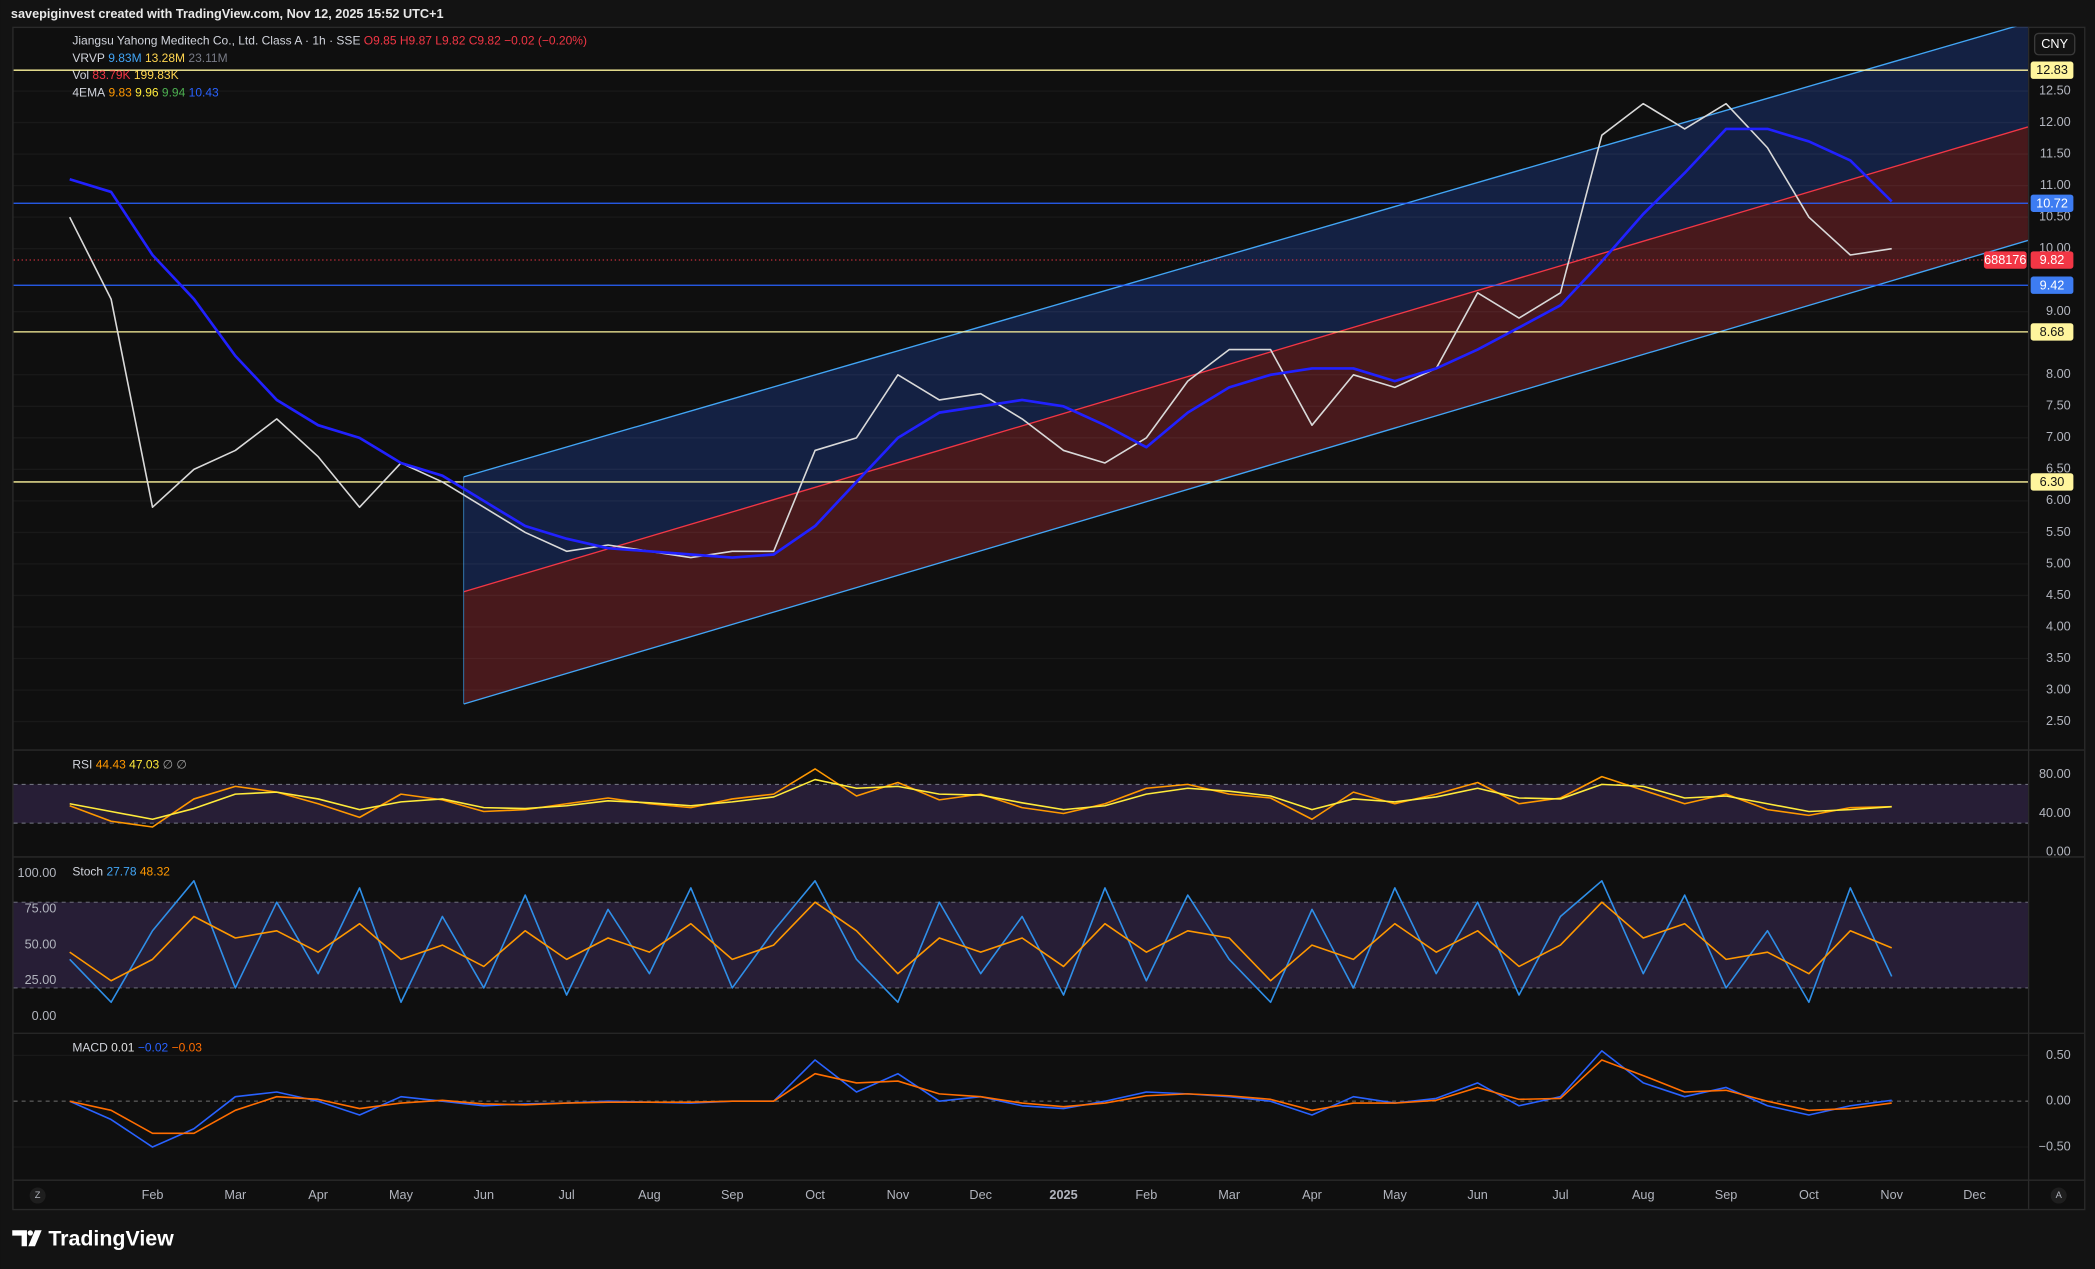  I want to click on currency: CNY, so click(2054, 44).